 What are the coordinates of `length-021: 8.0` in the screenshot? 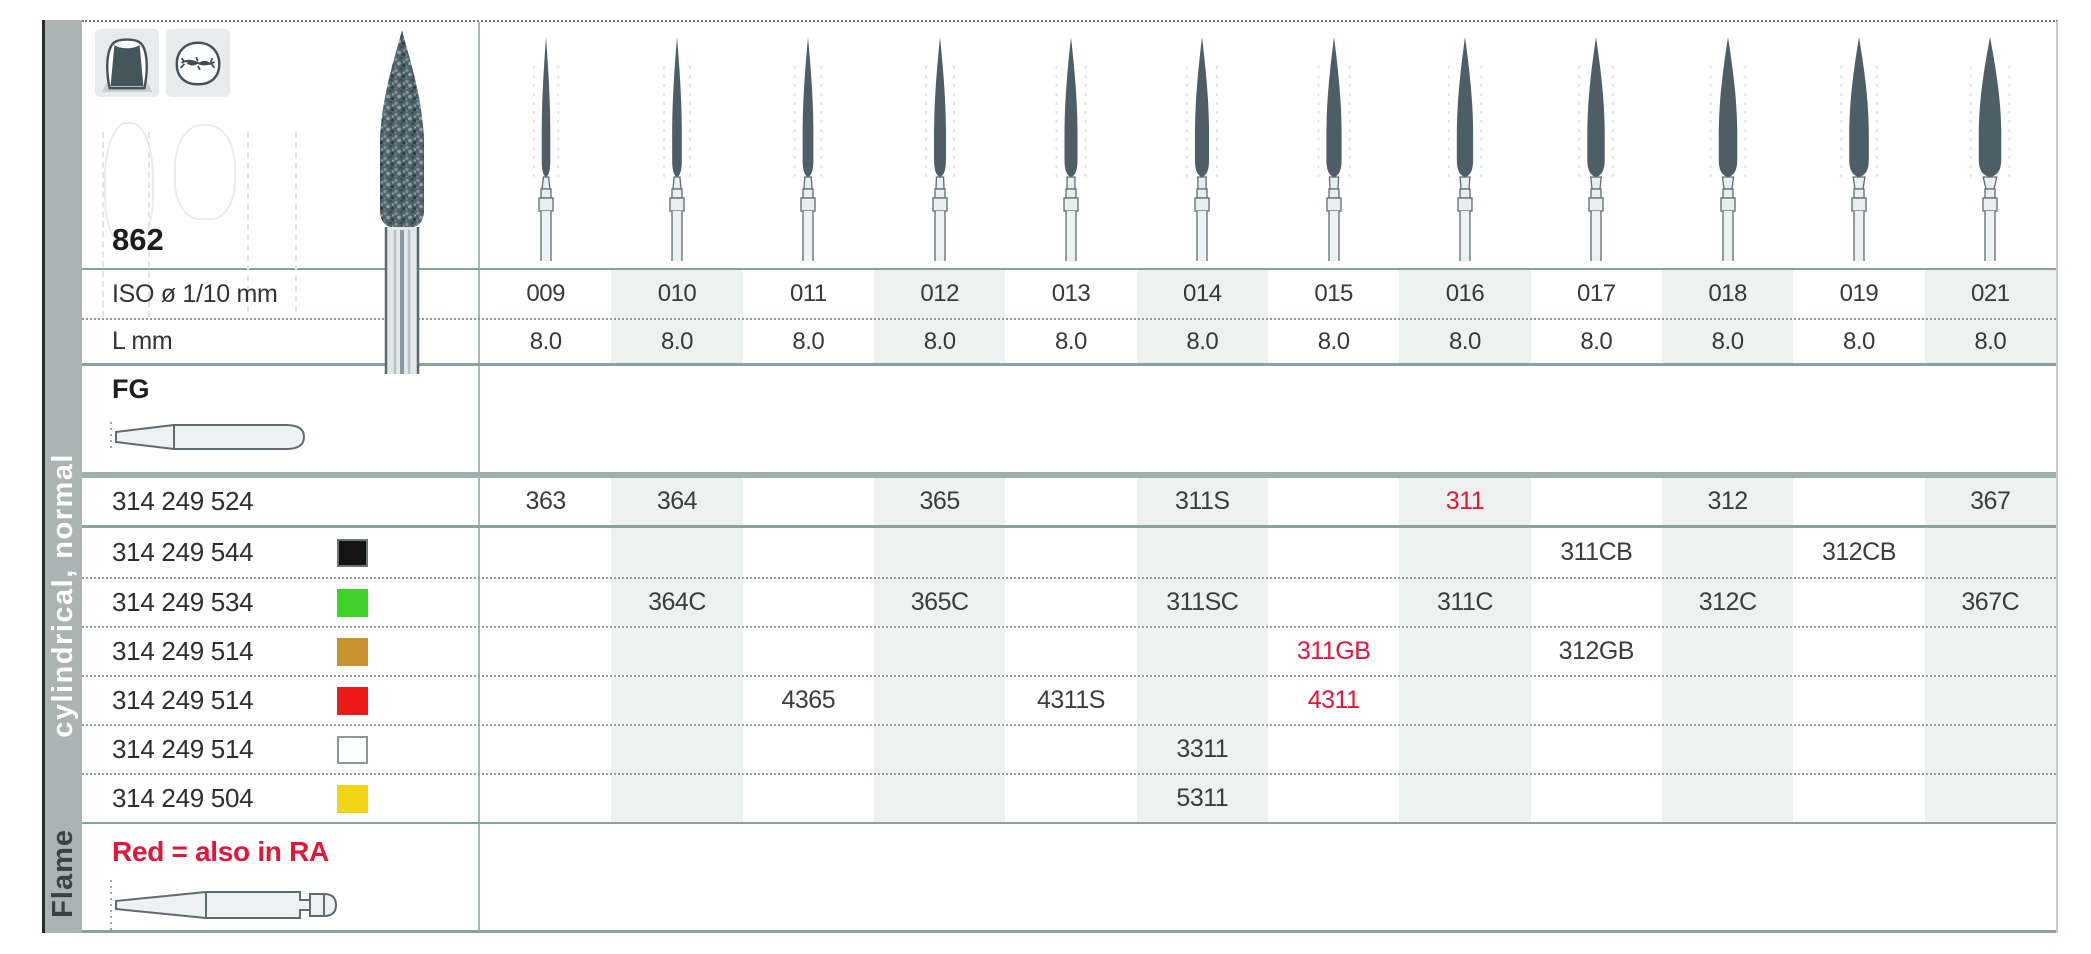 It's located at (1990, 341).